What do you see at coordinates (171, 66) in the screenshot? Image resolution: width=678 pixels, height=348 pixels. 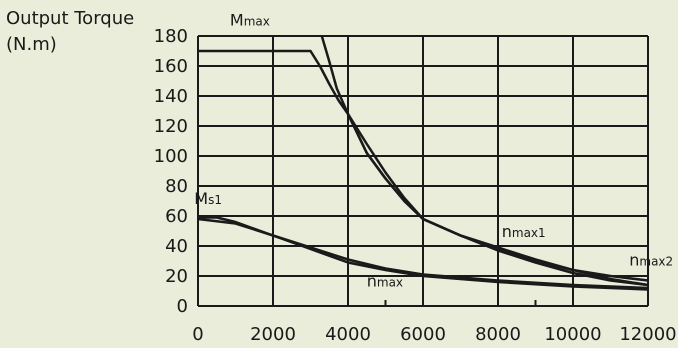 I see `y-tick-label: 160` at bounding box center [171, 66].